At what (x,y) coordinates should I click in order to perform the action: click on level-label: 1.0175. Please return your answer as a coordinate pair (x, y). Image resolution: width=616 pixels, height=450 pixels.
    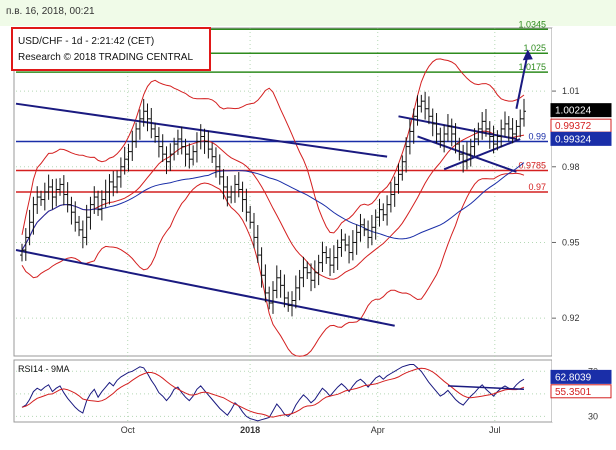
    Looking at the image, I should click on (532, 67).